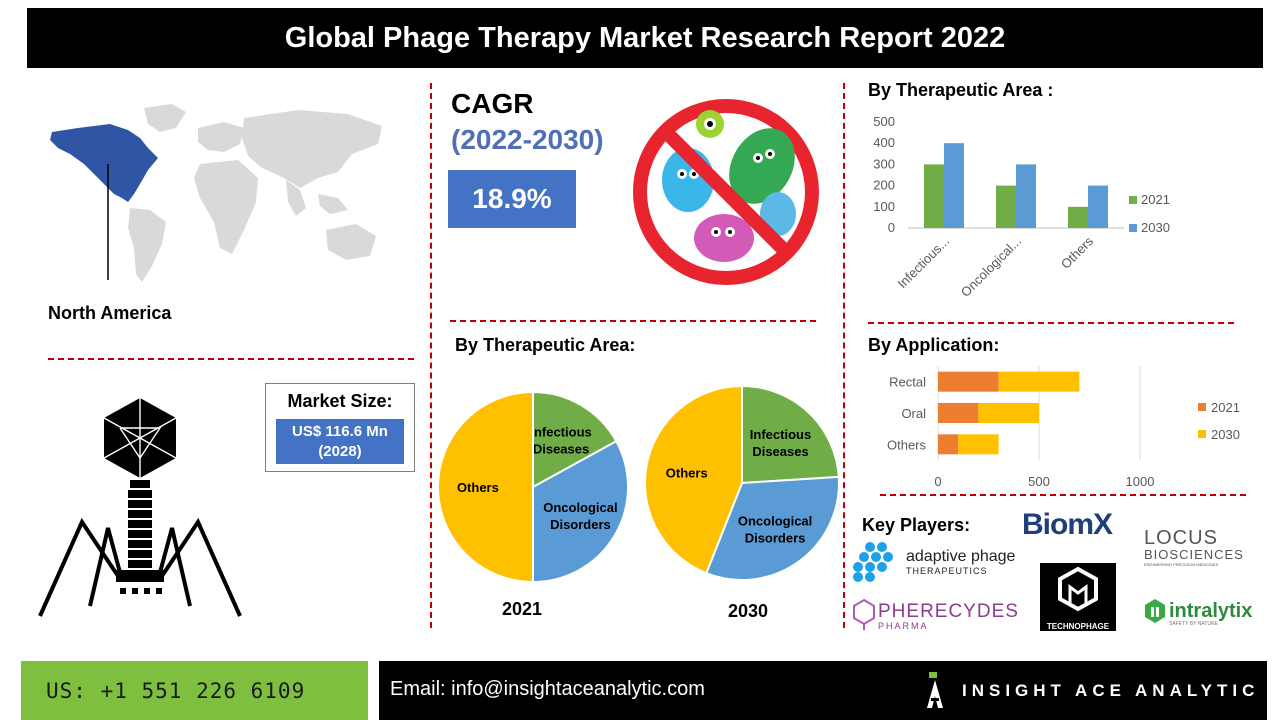 Image resolution: width=1280 pixels, height=720 pixels. I want to click on x-tick-label: 1000, so click(1140, 481).